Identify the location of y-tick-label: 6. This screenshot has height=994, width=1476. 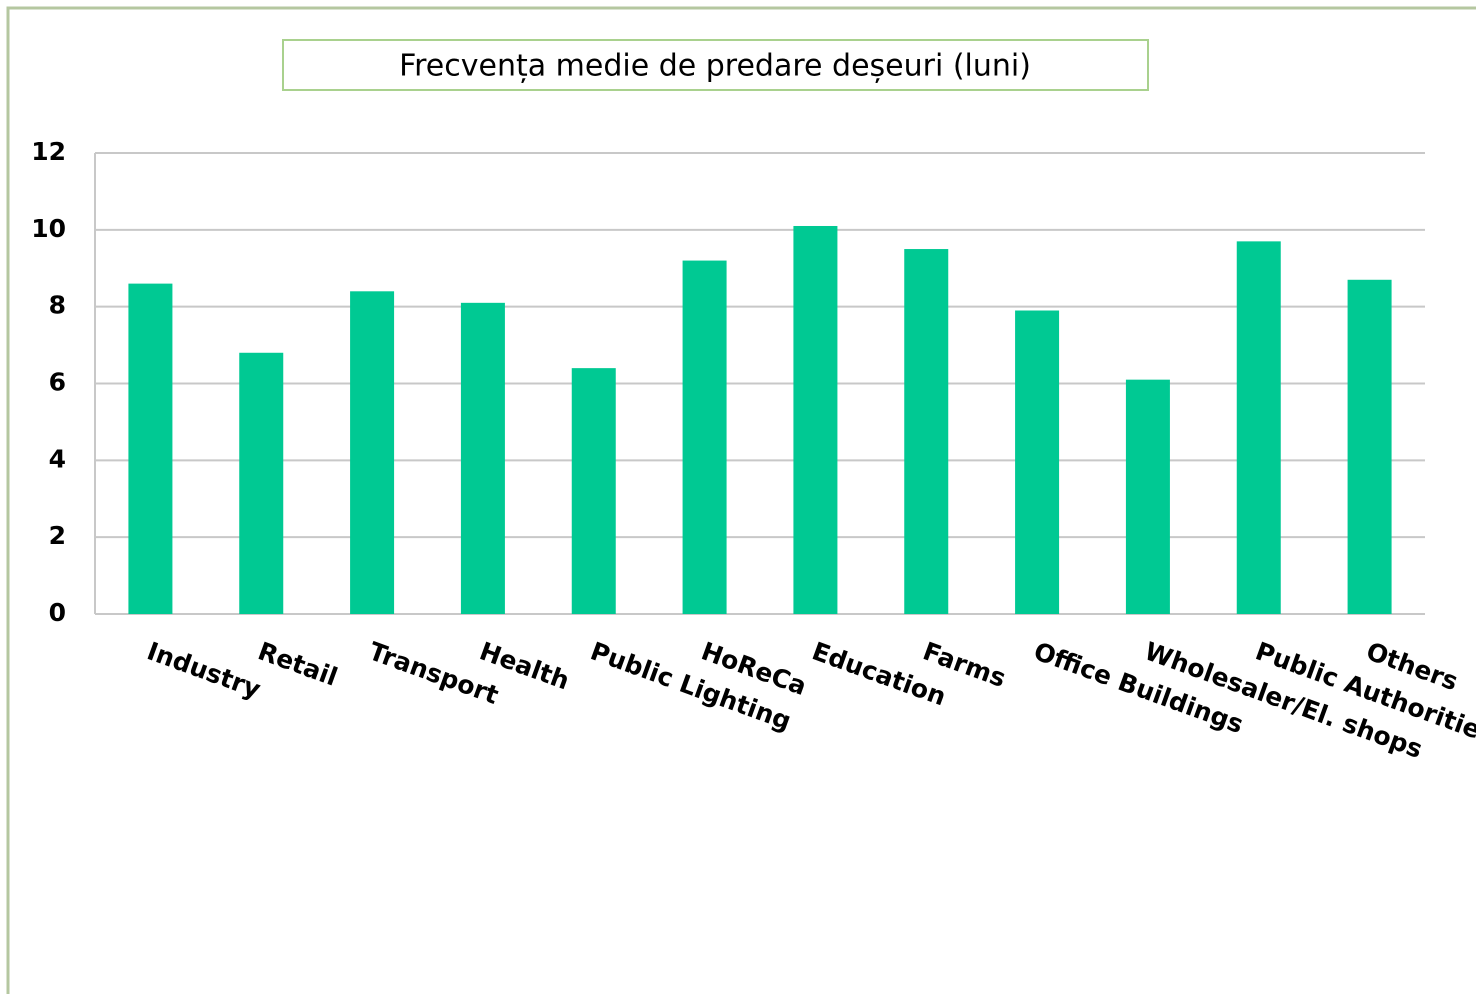
(57, 382).